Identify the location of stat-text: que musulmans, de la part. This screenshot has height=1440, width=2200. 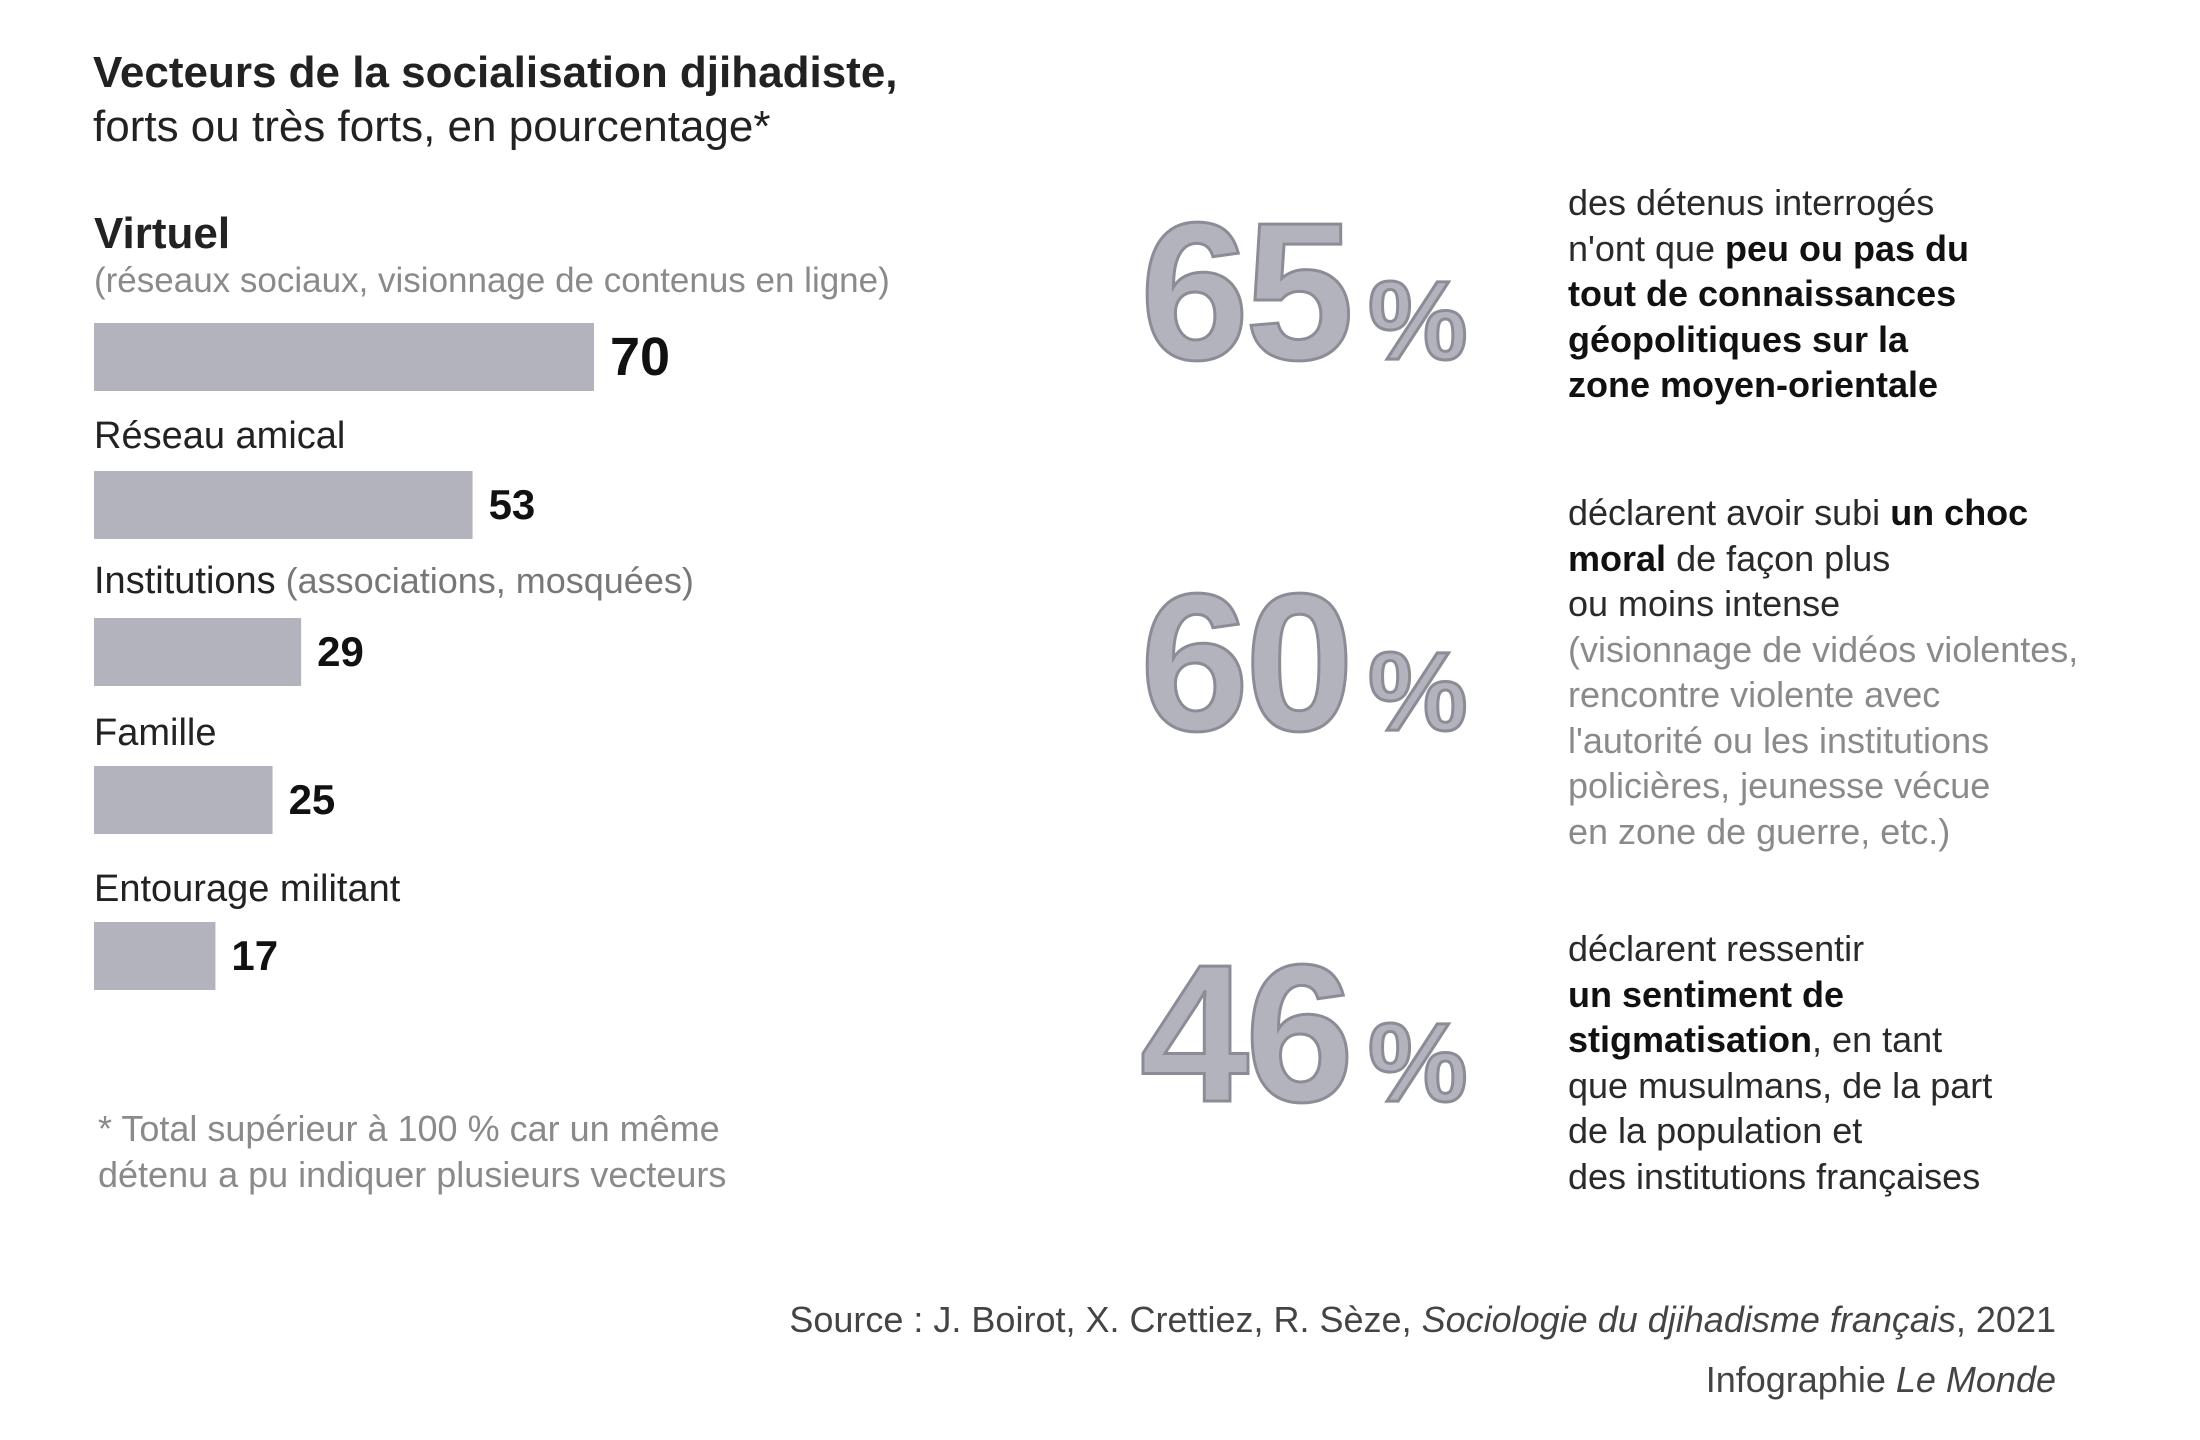
(1780, 1085).